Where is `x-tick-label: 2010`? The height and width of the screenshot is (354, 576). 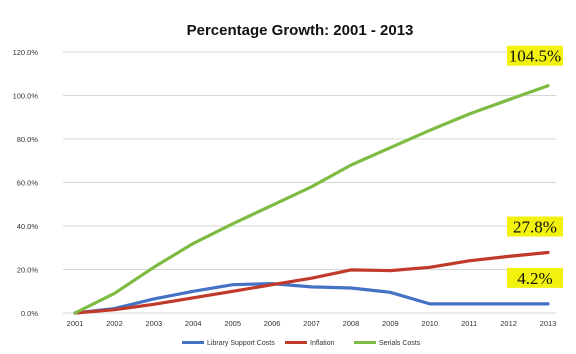 x-tick-label: 2010 is located at coordinates (429, 323).